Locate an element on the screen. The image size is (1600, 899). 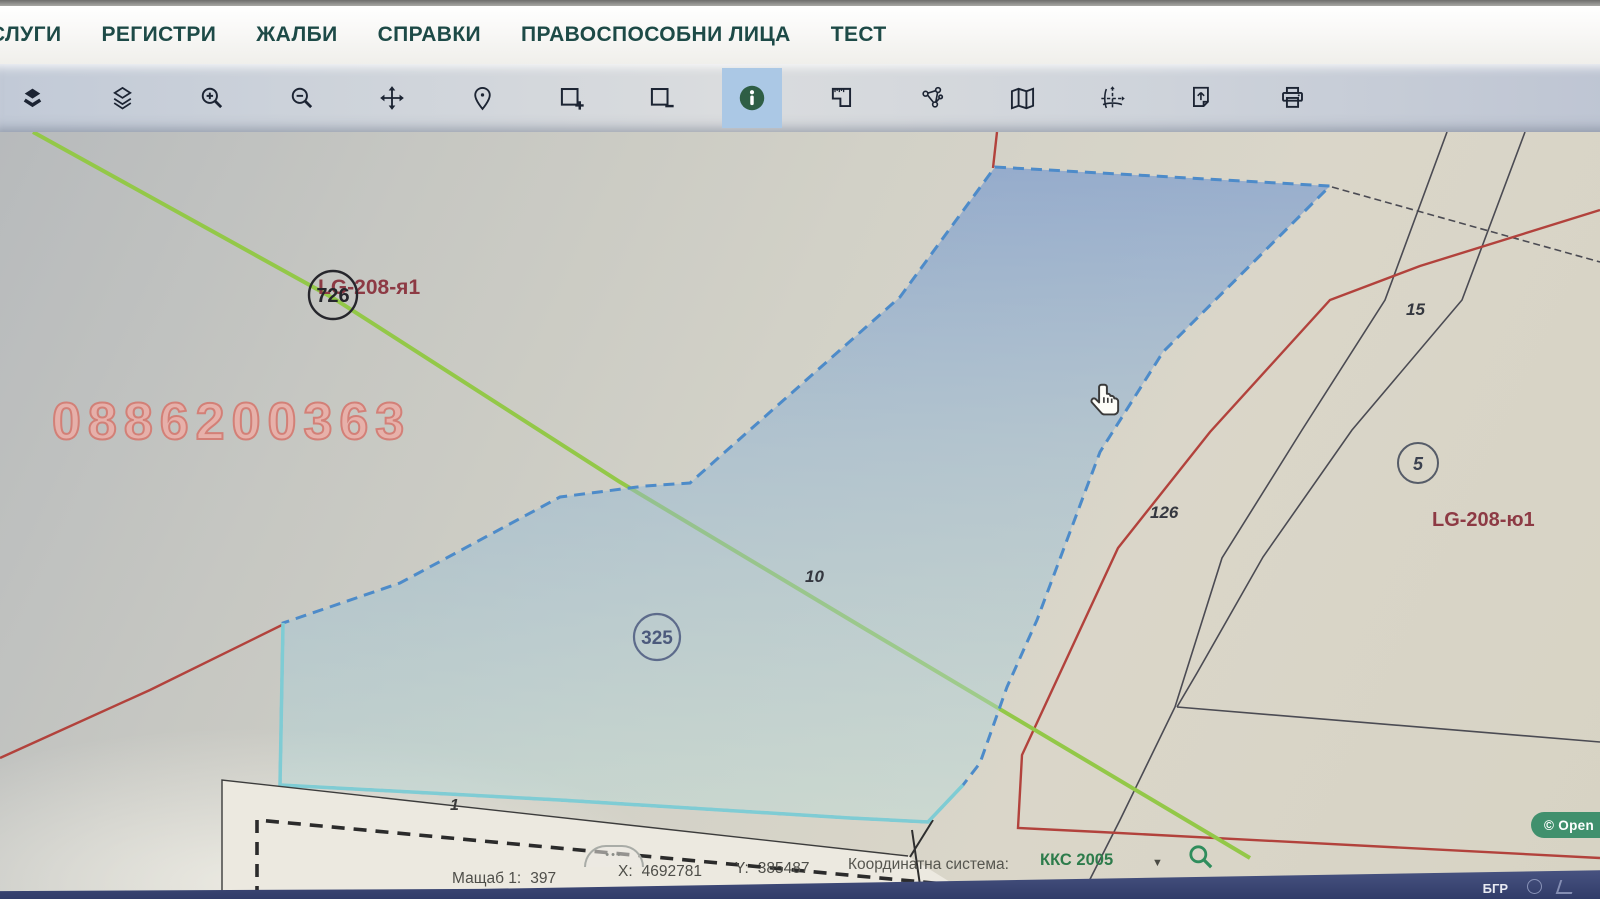
x-label: X: is located at coordinates (625, 871).